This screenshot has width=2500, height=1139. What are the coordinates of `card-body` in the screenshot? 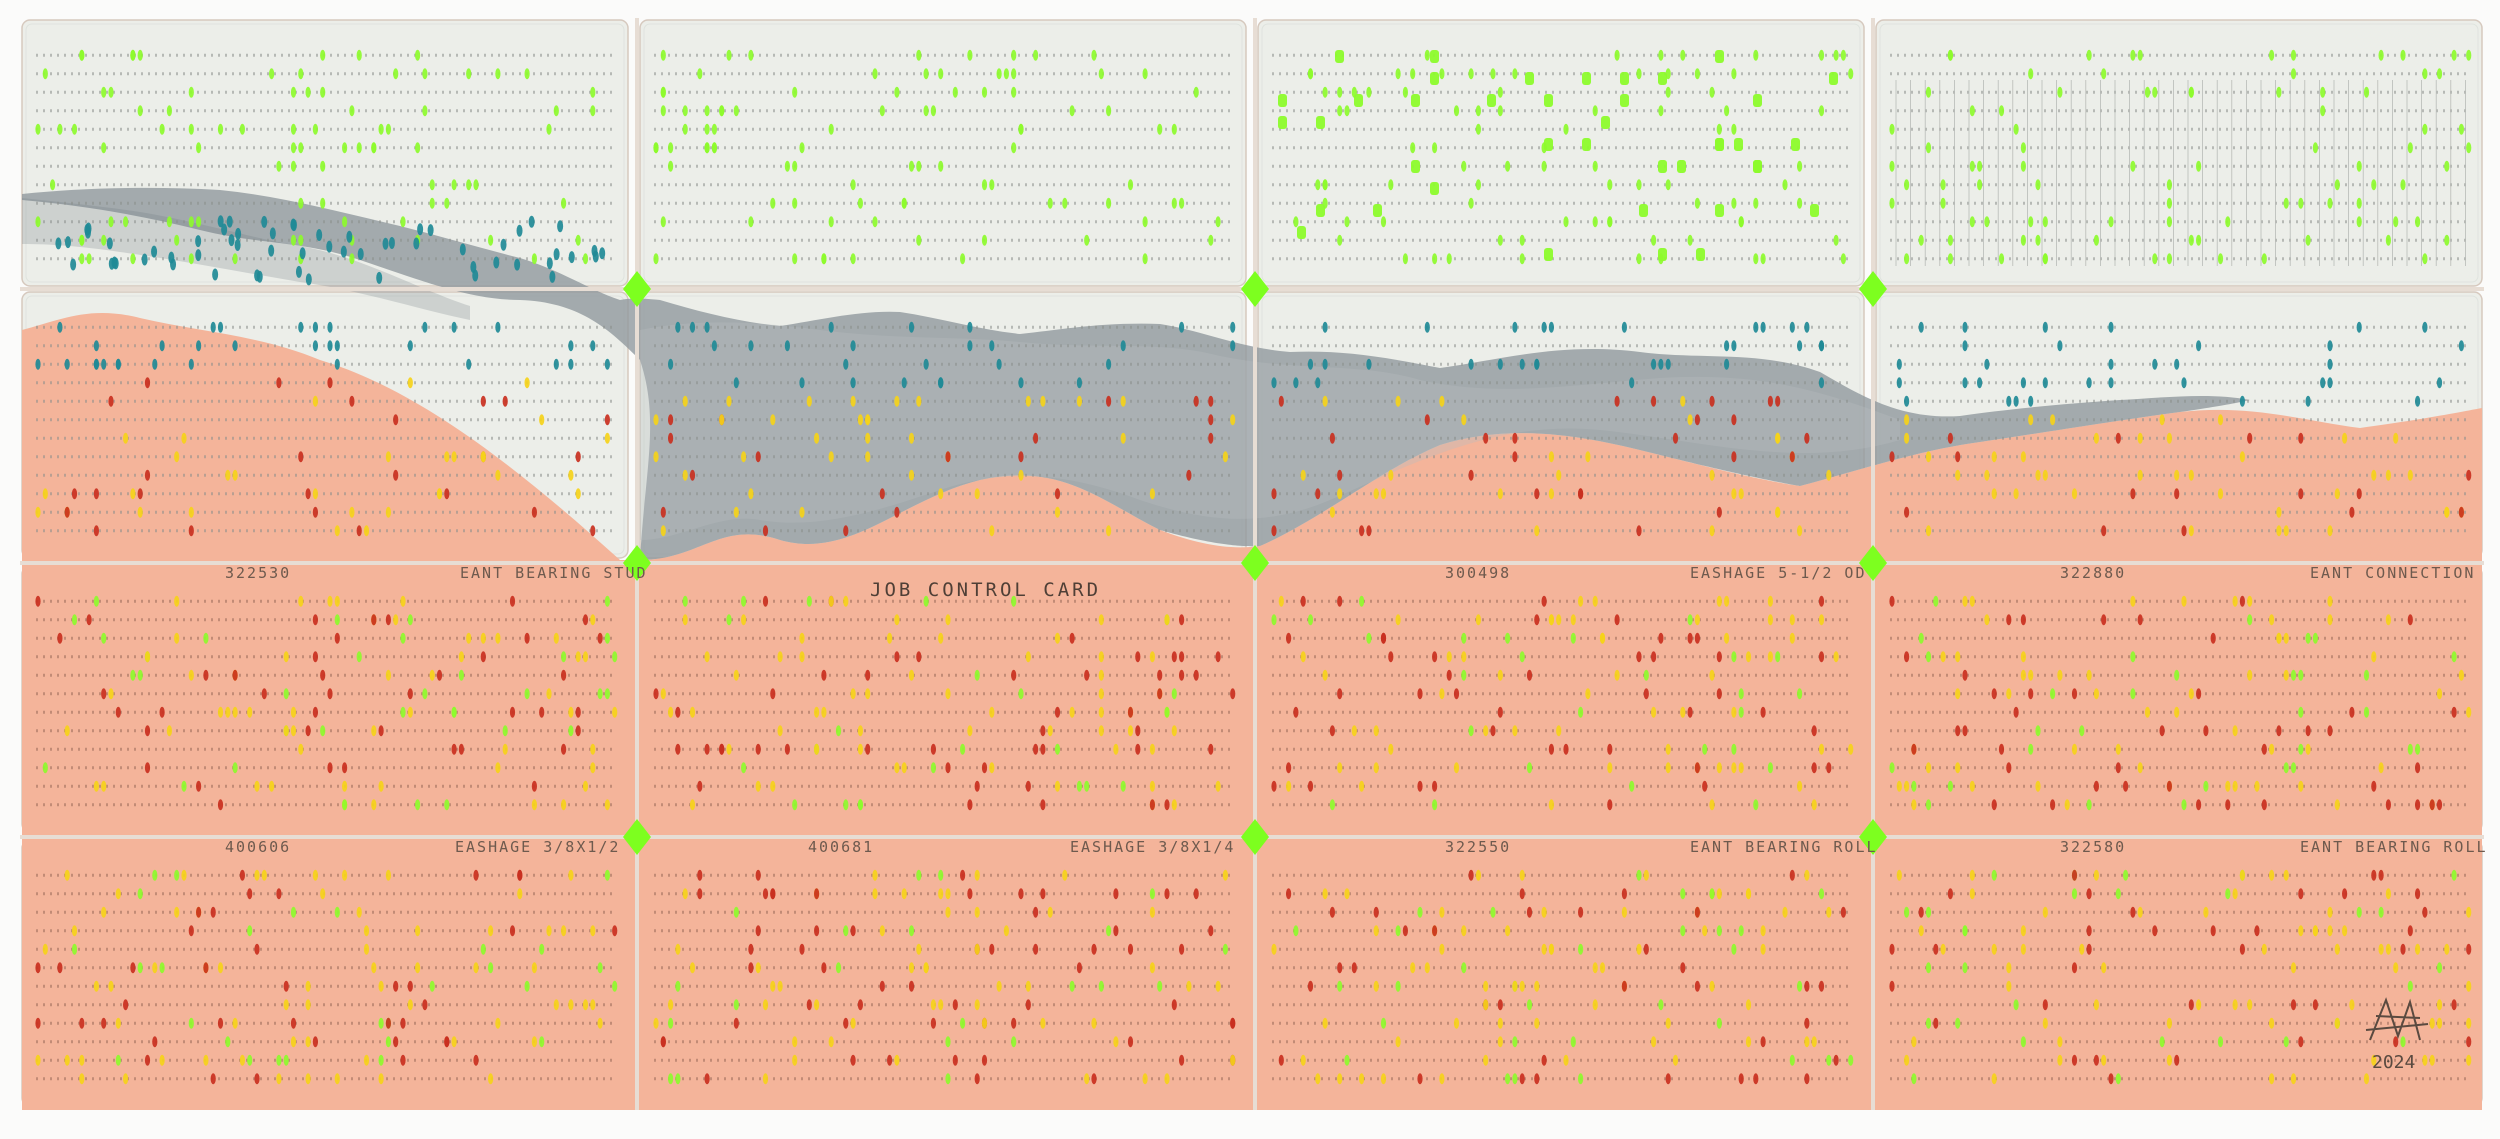 It's located at (1561, 153).